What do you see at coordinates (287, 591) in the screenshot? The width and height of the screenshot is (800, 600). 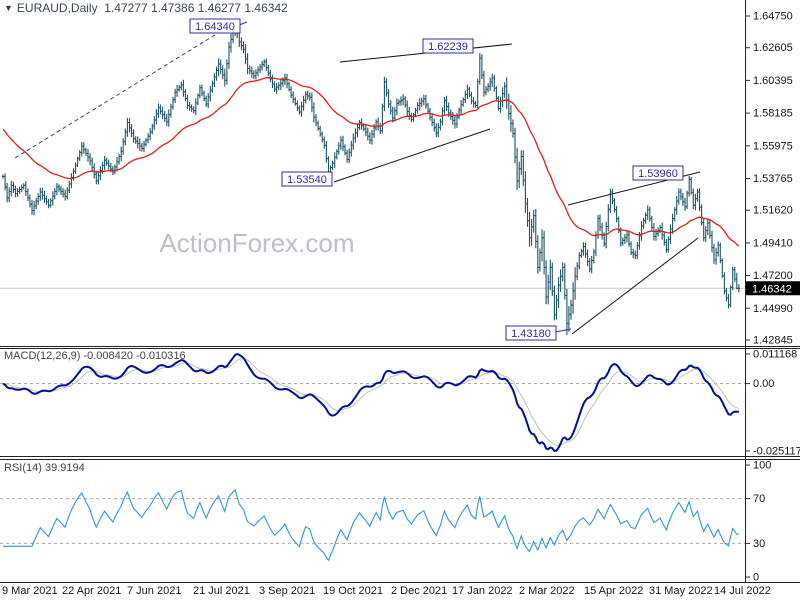 I see `date-axis-label: 3 Sep 2021` at bounding box center [287, 591].